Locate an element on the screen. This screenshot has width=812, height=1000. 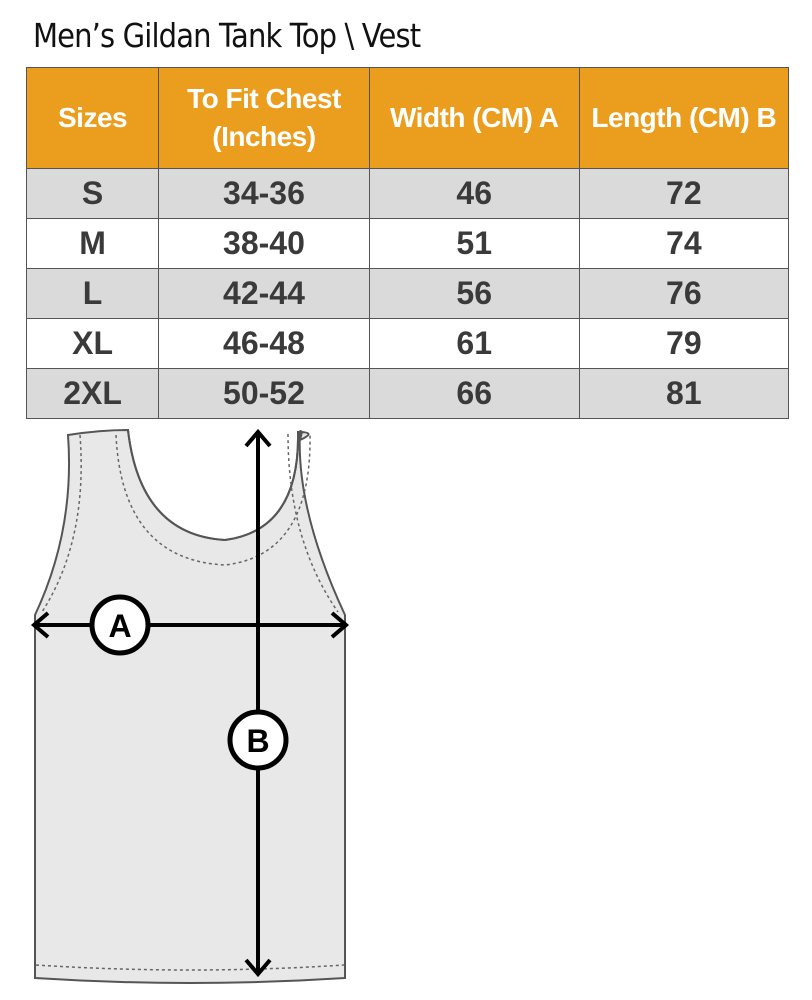
table-row: M 38-40 51 74 is located at coordinates (407, 243).